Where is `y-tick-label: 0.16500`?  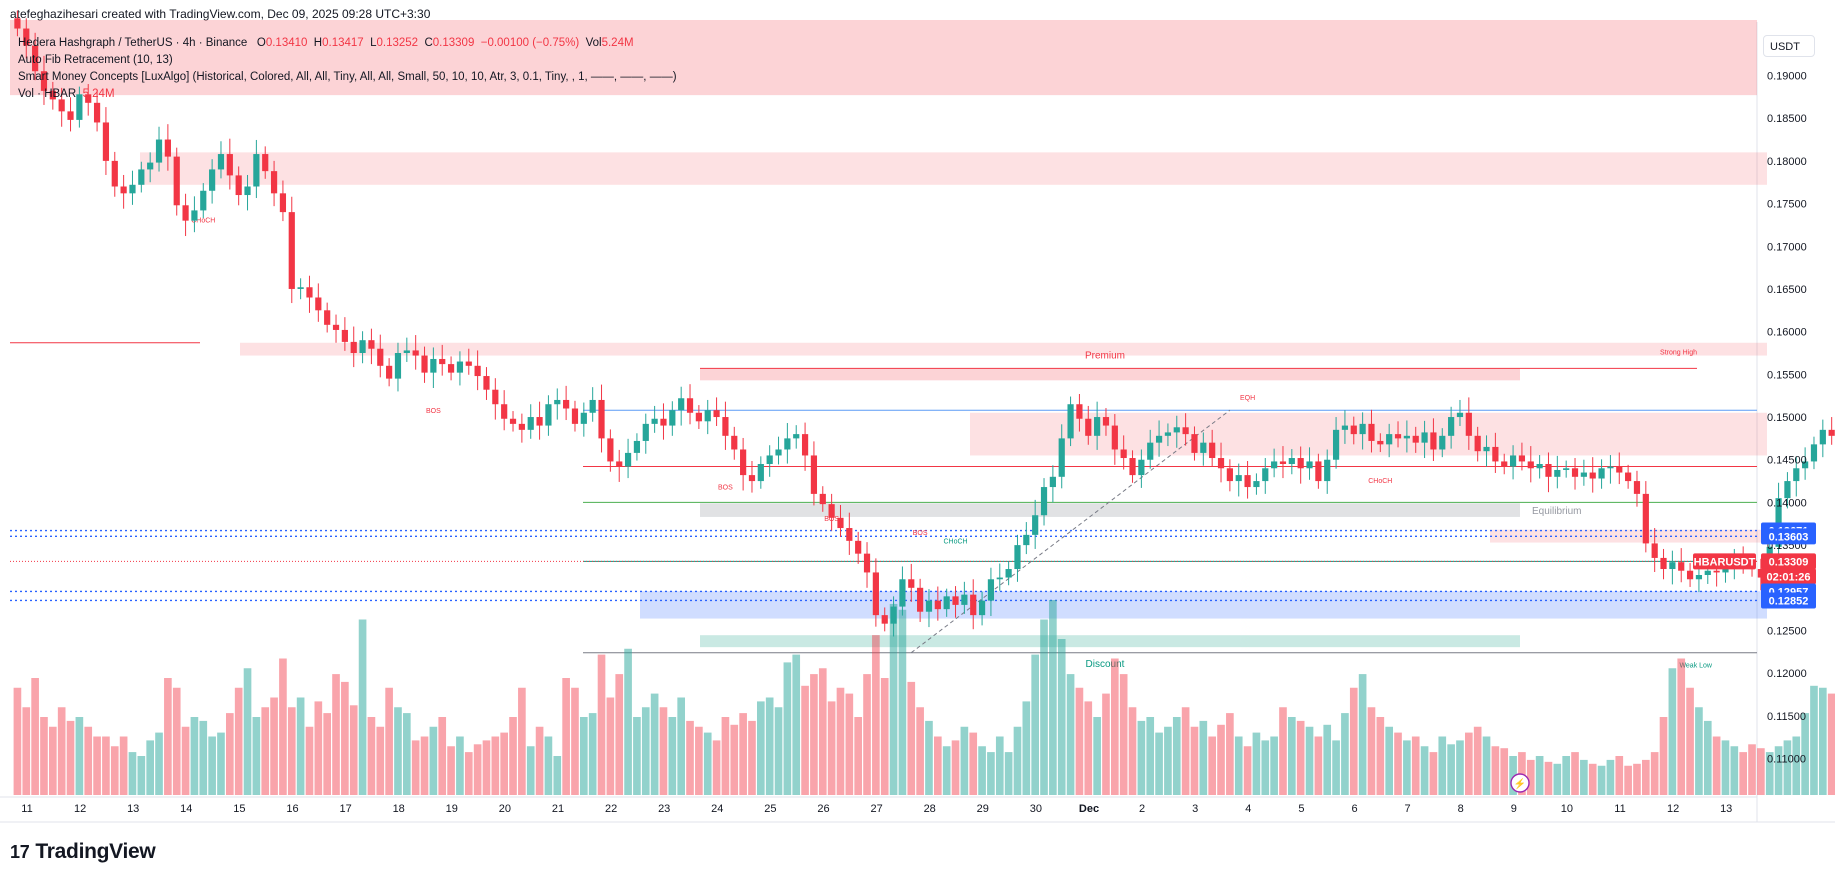
y-tick-label: 0.16500 is located at coordinates (1787, 290).